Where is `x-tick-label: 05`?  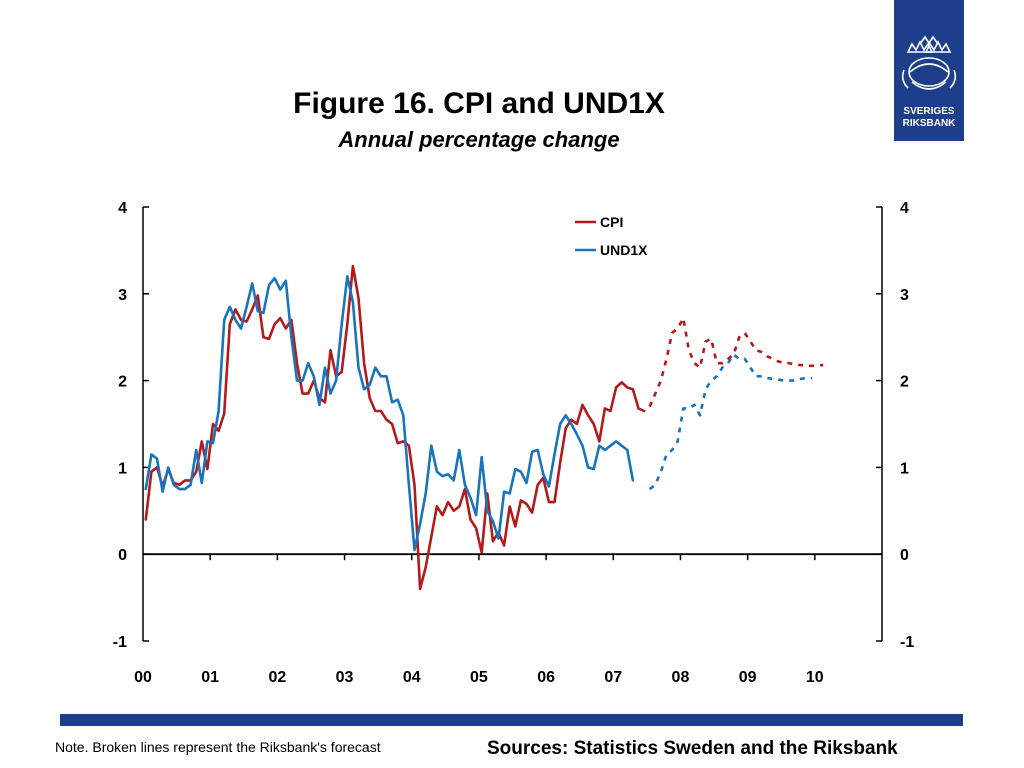 x-tick-label: 05 is located at coordinates (479, 677).